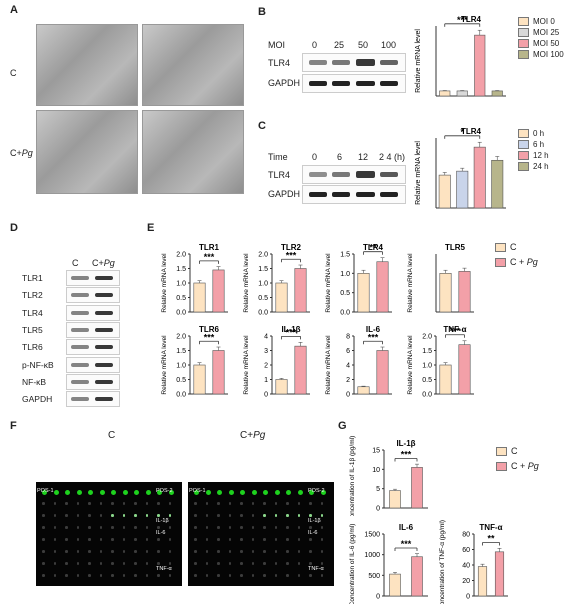 This screenshot has height=610, width=580. What do you see at coordinates (103, 263) in the screenshot?
I see `blot-d-col-pg: C+Pg` at bounding box center [103, 263].